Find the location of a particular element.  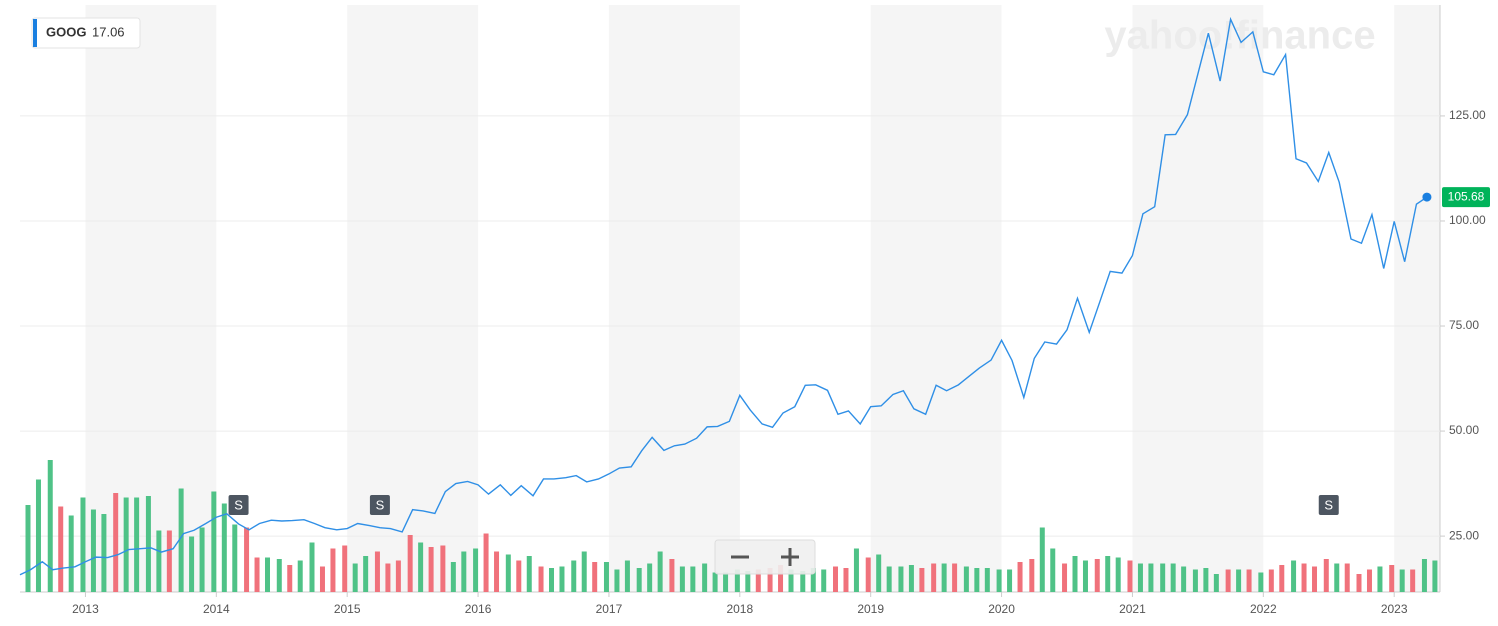

x-tick-label: 2020 is located at coordinates (1001, 609).